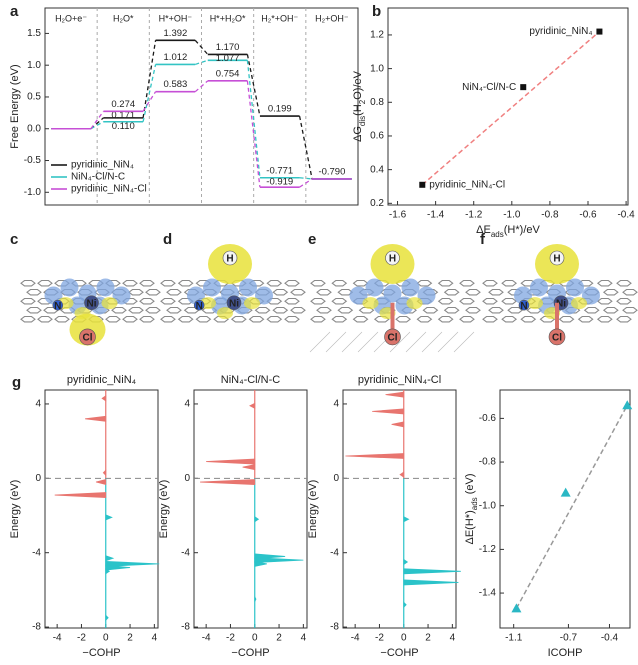 The image size is (638, 665). What do you see at coordinates (610, 638) in the screenshot?
I see `x-tick-label: -0.4` at bounding box center [610, 638].